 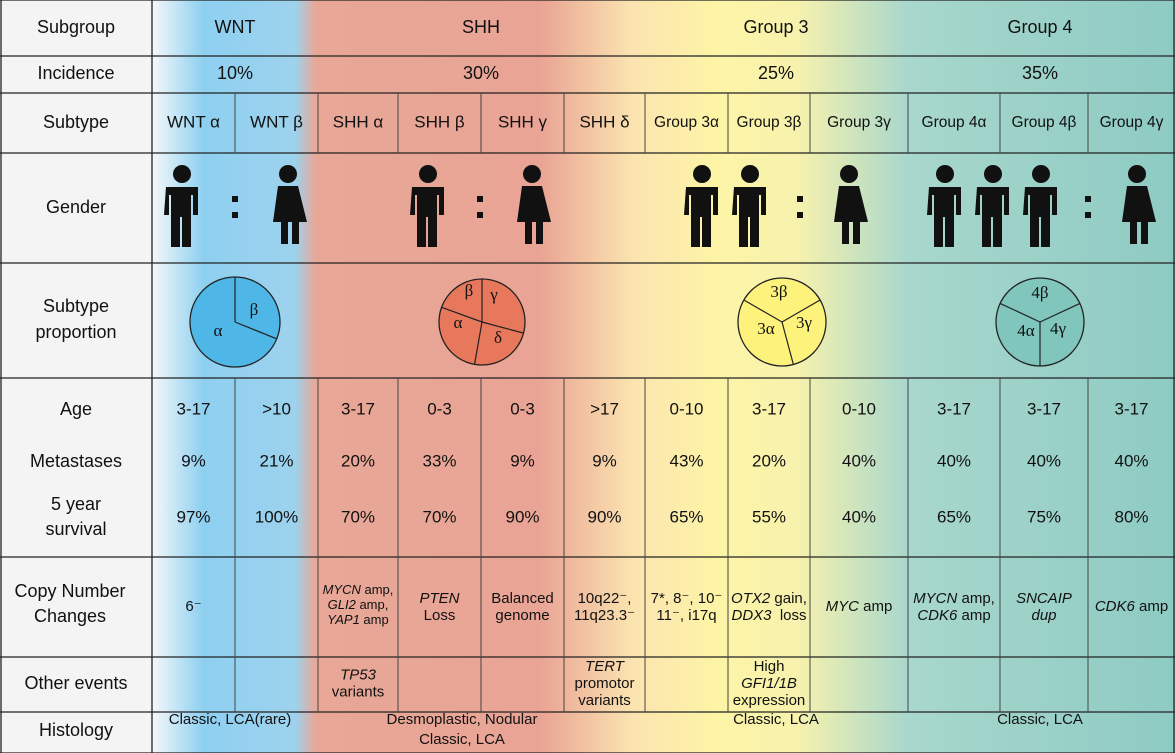 What do you see at coordinates (859, 122) in the screenshot?
I see `subtype-name: Group 3γ` at bounding box center [859, 122].